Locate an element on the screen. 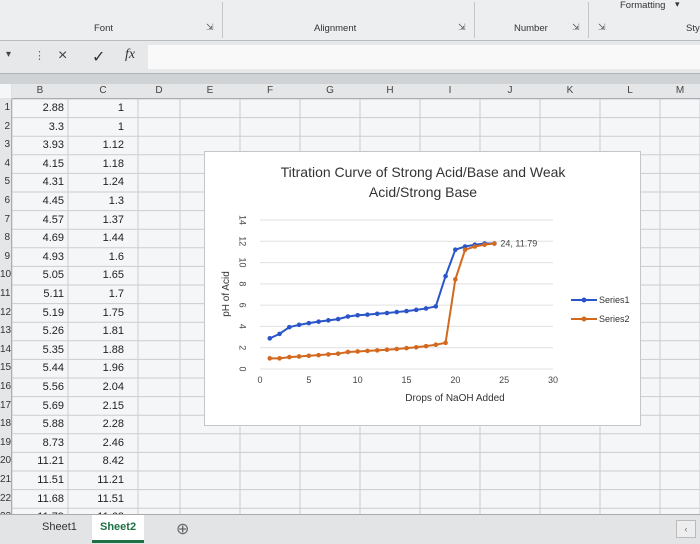 This screenshot has height=544, width=700. cell-c: 2.28 is located at coordinates (113, 424).